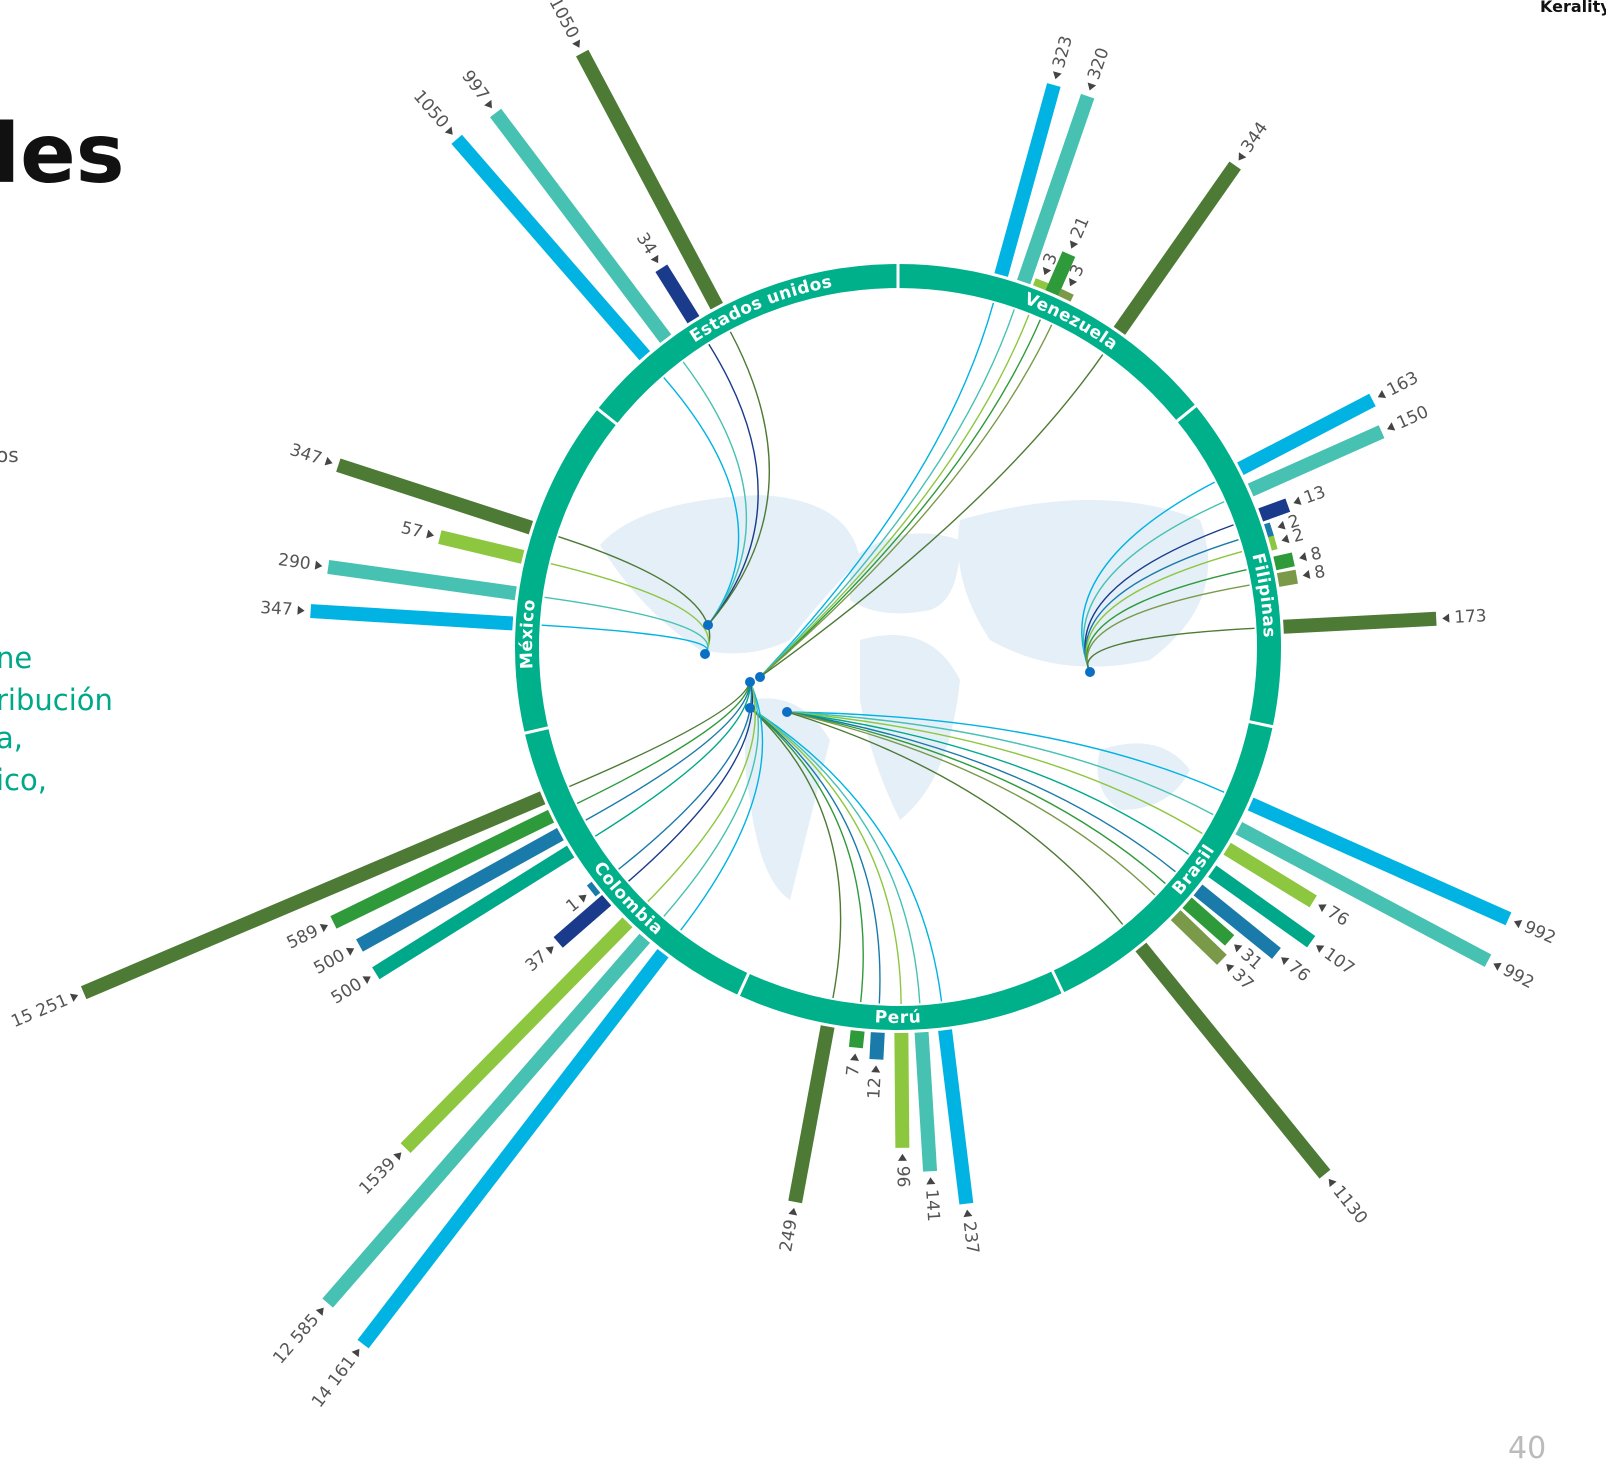 The image size is (1606, 1460). What do you see at coordinates (1316, 554) in the screenshot?
I see `value-label: 8` at bounding box center [1316, 554].